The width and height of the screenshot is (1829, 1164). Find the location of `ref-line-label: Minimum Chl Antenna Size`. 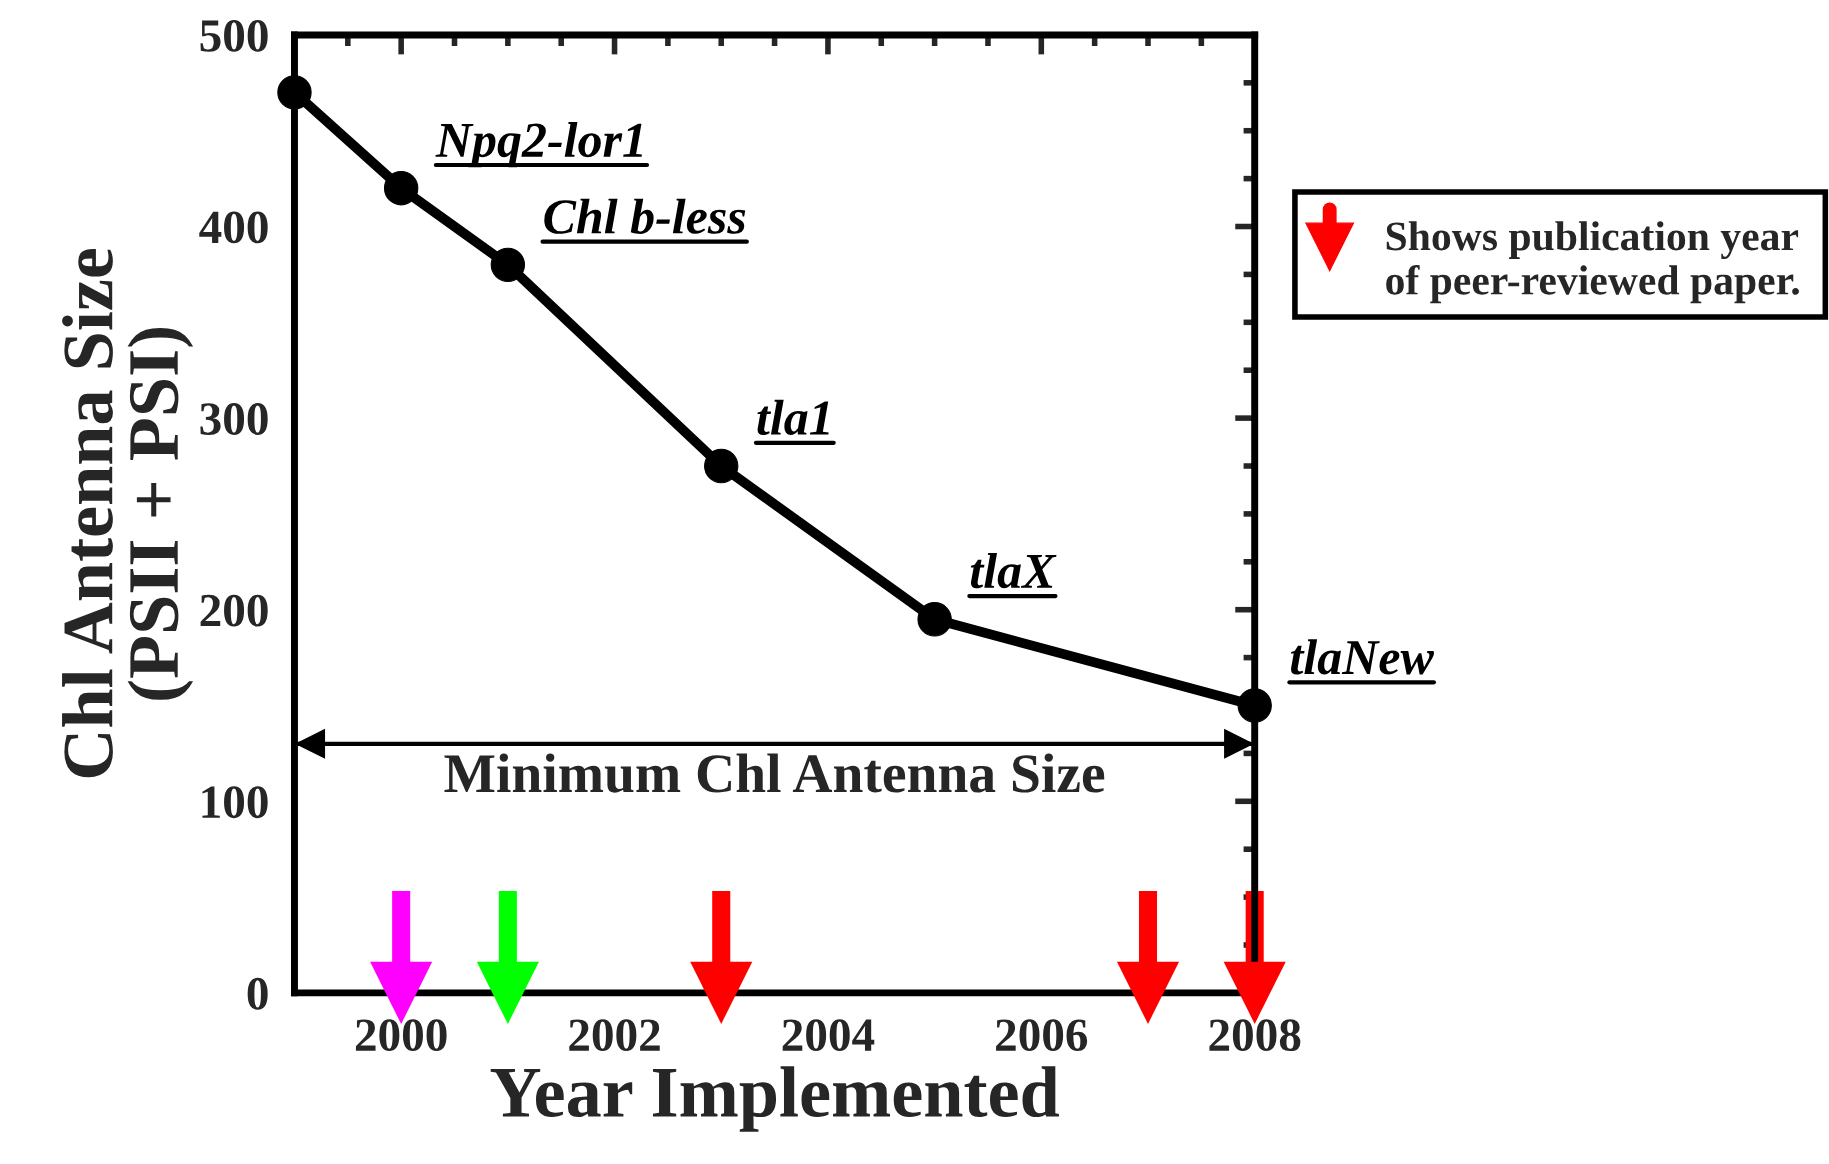

ref-line-label: Minimum Chl Antenna Size is located at coordinates (774, 773).